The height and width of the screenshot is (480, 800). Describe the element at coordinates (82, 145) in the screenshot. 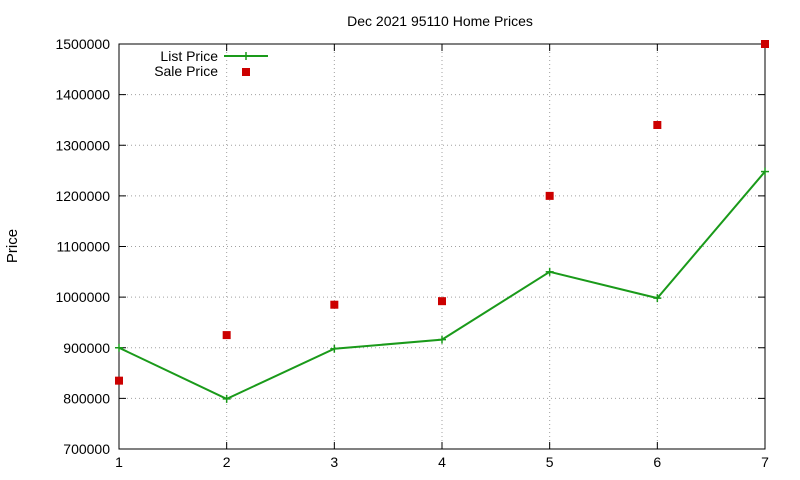

I see `y-tick-label: 1300000` at that location.